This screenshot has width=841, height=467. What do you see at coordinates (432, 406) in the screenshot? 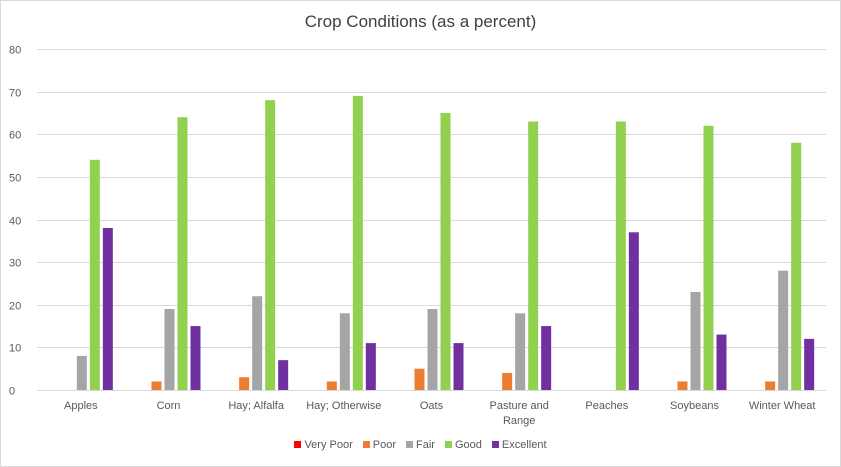
I see `x-tick-label: Oats` at bounding box center [432, 406].